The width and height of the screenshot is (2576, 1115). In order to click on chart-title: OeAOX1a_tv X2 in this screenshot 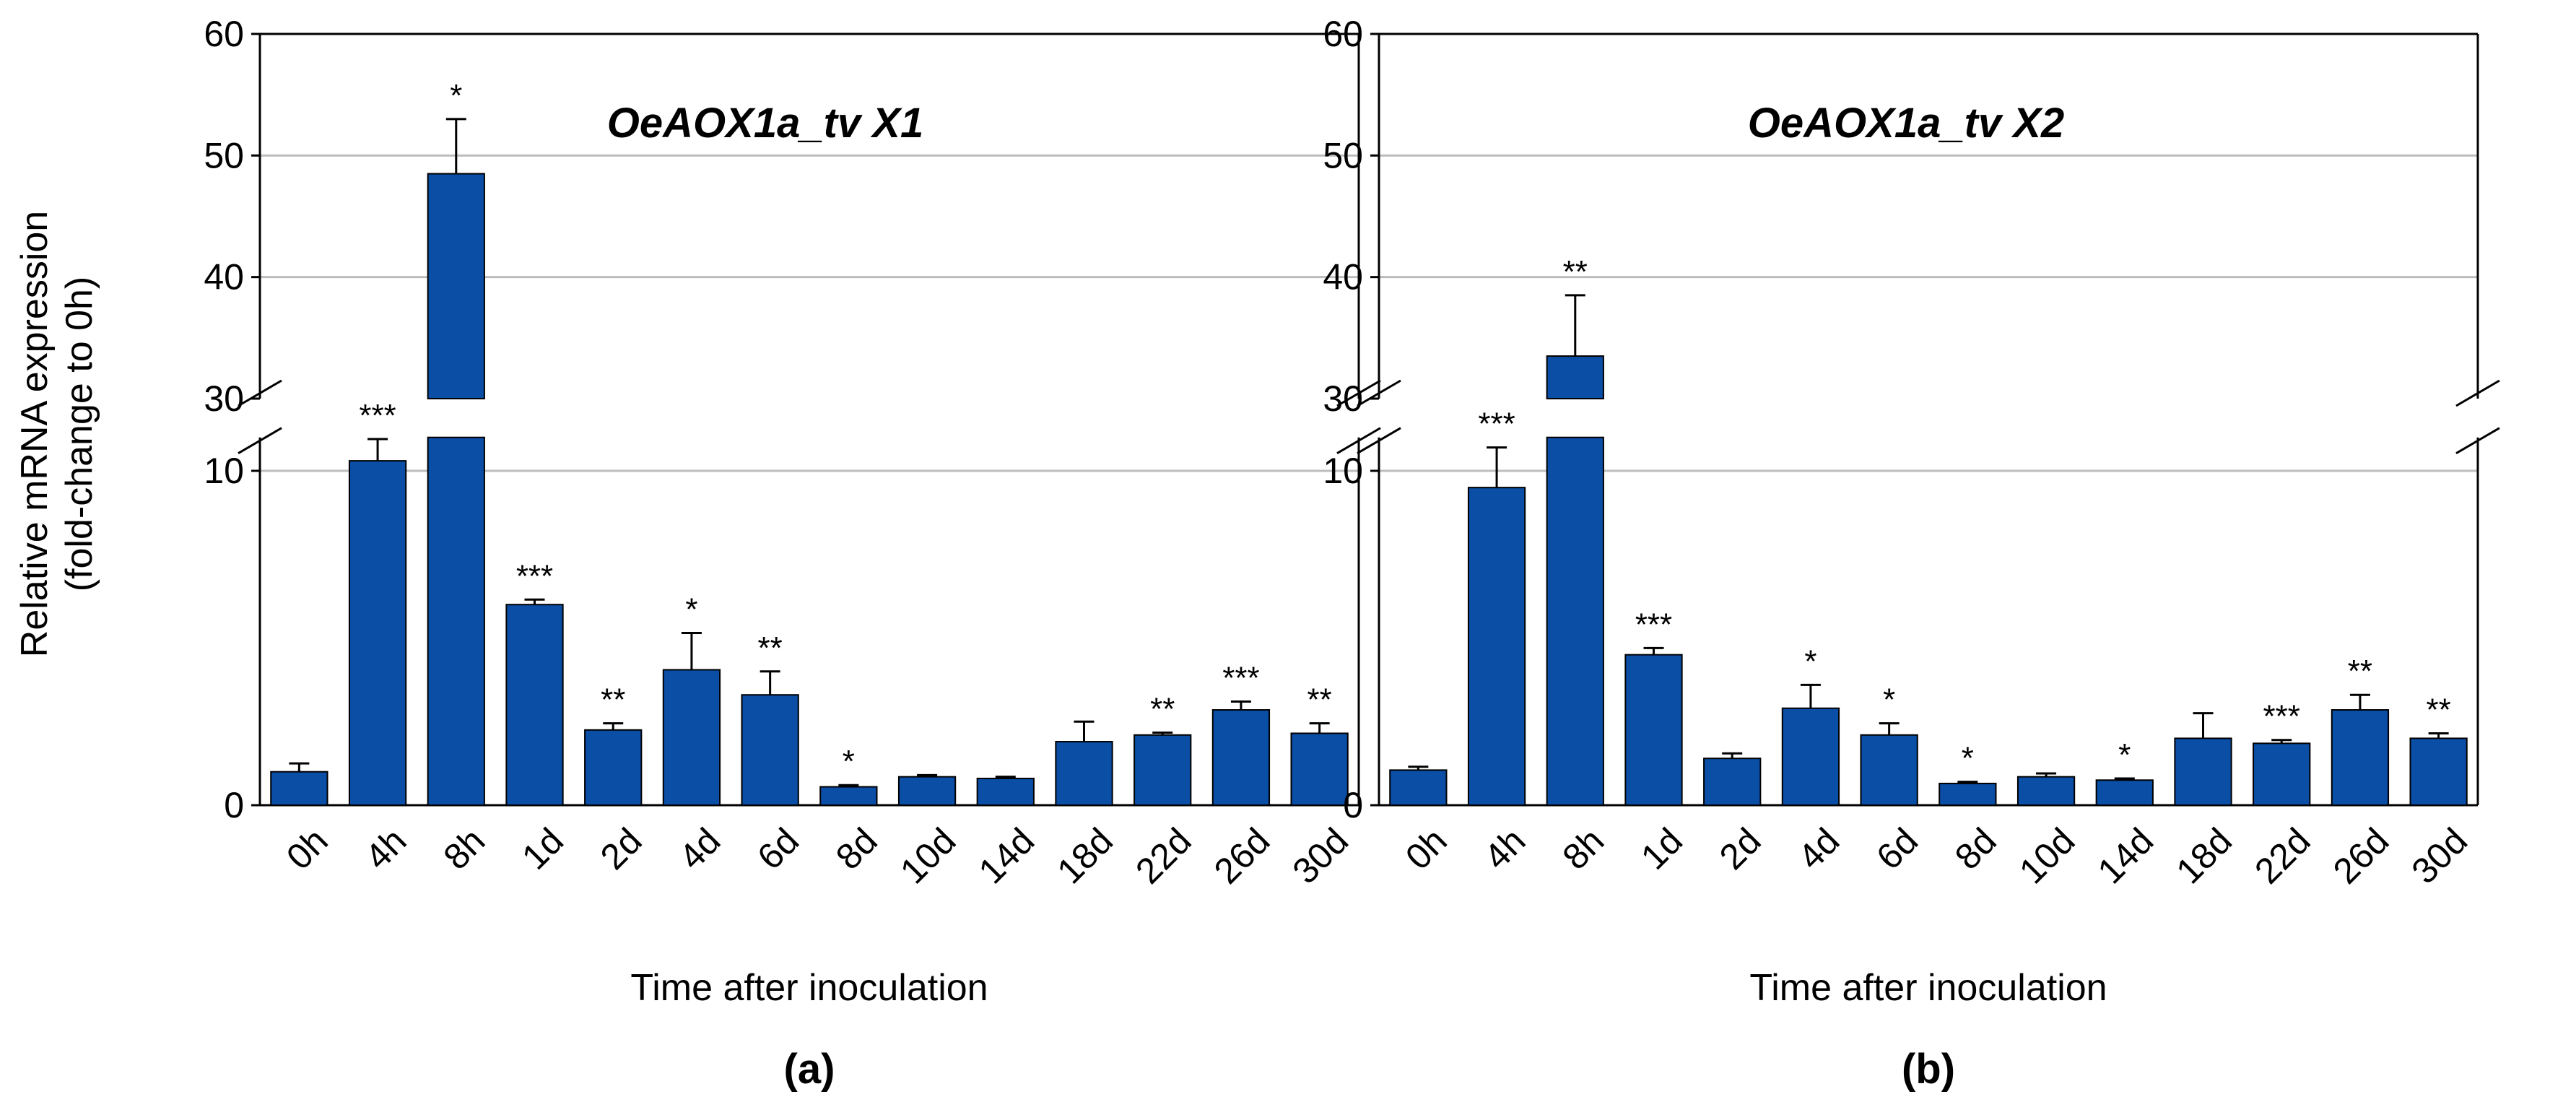, I will do `click(1906, 123)`.